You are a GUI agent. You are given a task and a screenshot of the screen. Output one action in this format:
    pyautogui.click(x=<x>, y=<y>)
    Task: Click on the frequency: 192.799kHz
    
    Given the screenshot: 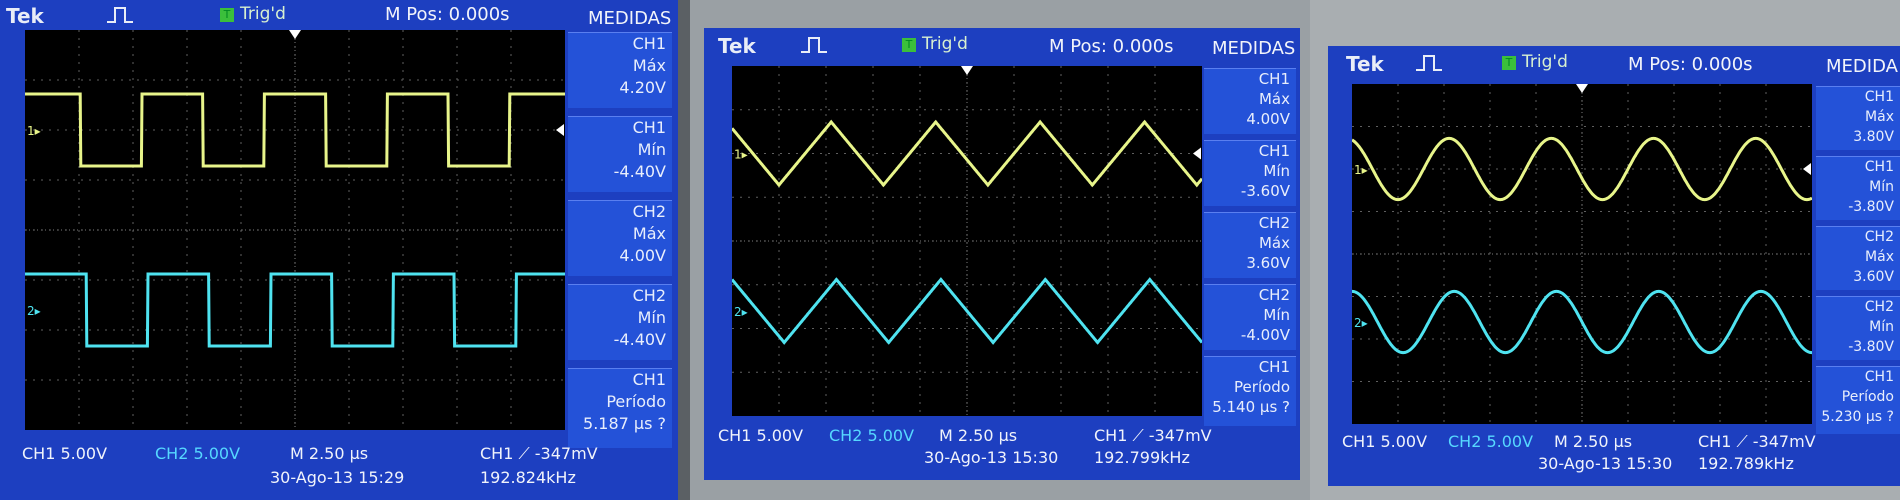 What is the action you would take?
    pyautogui.click(x=1142, y=457)
    